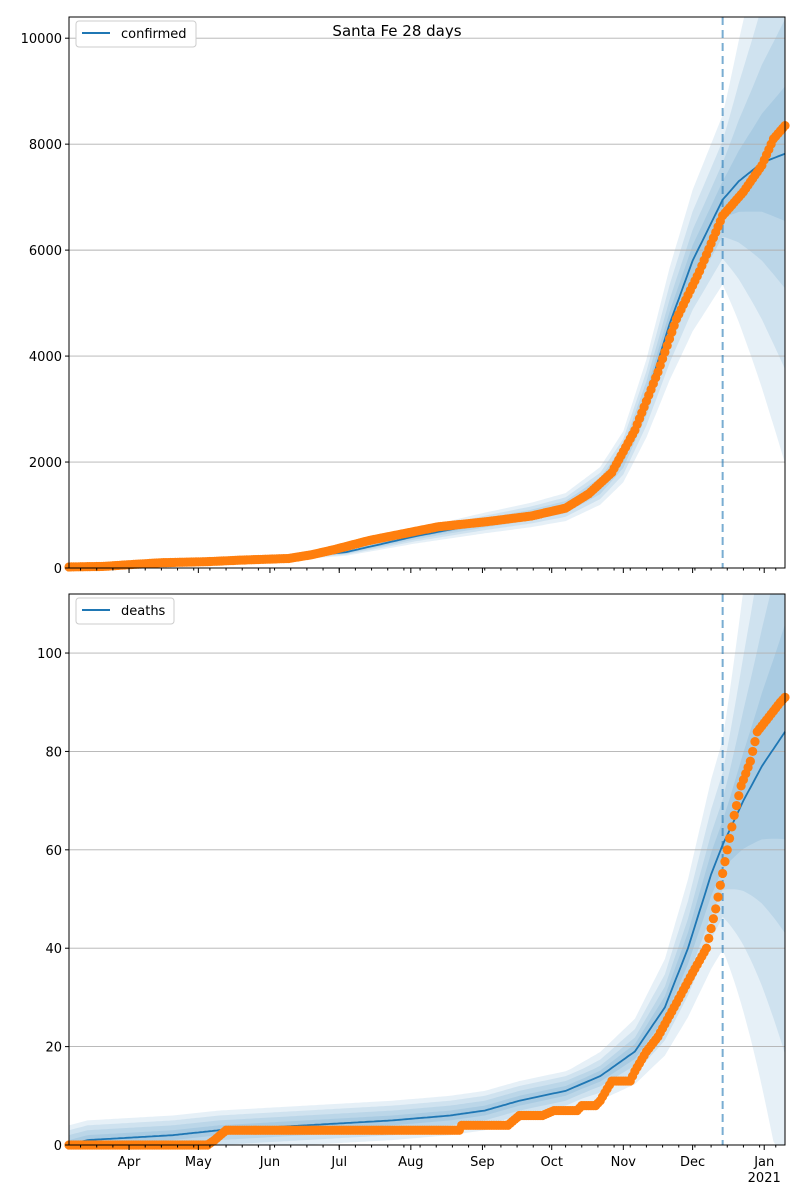 The width and height of the screenshot is (800, 1200). I want to click on y-tick-label: 80, so click(53, 752).